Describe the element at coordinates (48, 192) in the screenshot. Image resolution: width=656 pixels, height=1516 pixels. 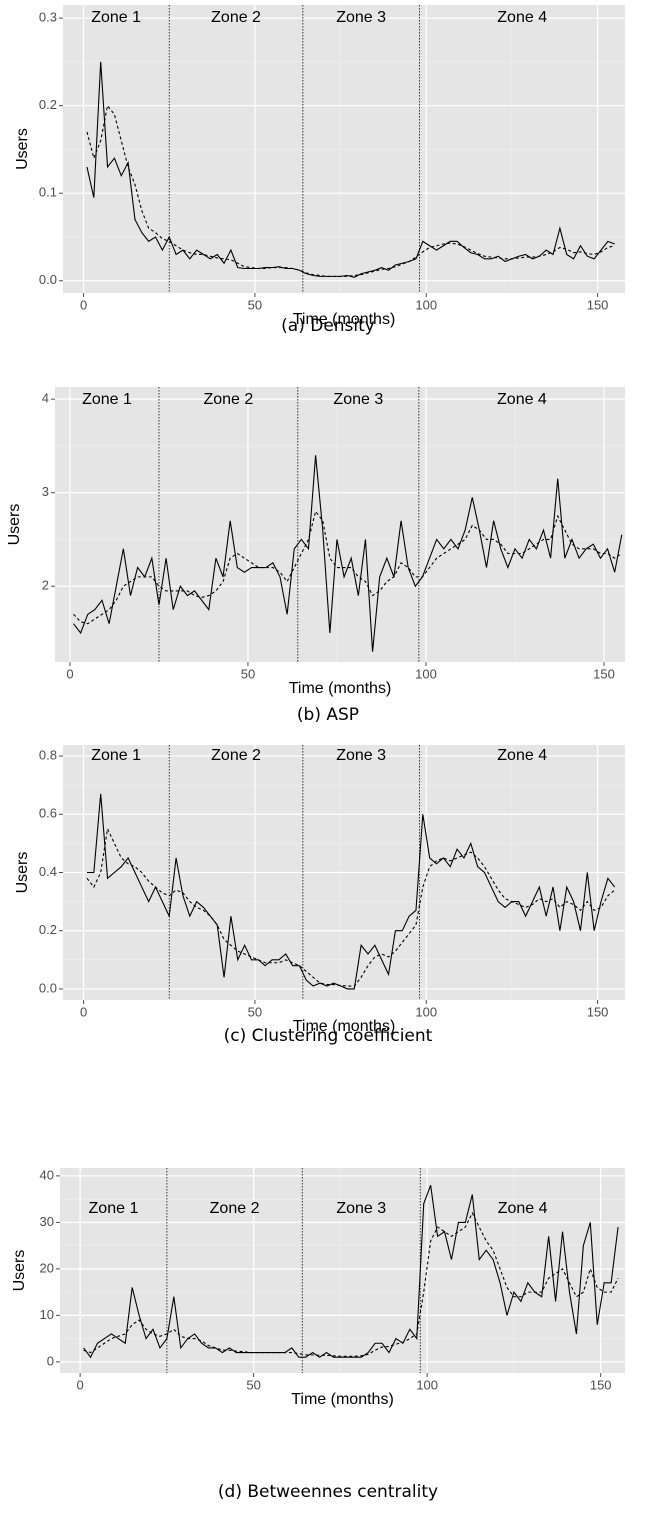
I see `y-tick-label: 0.1` at that location.